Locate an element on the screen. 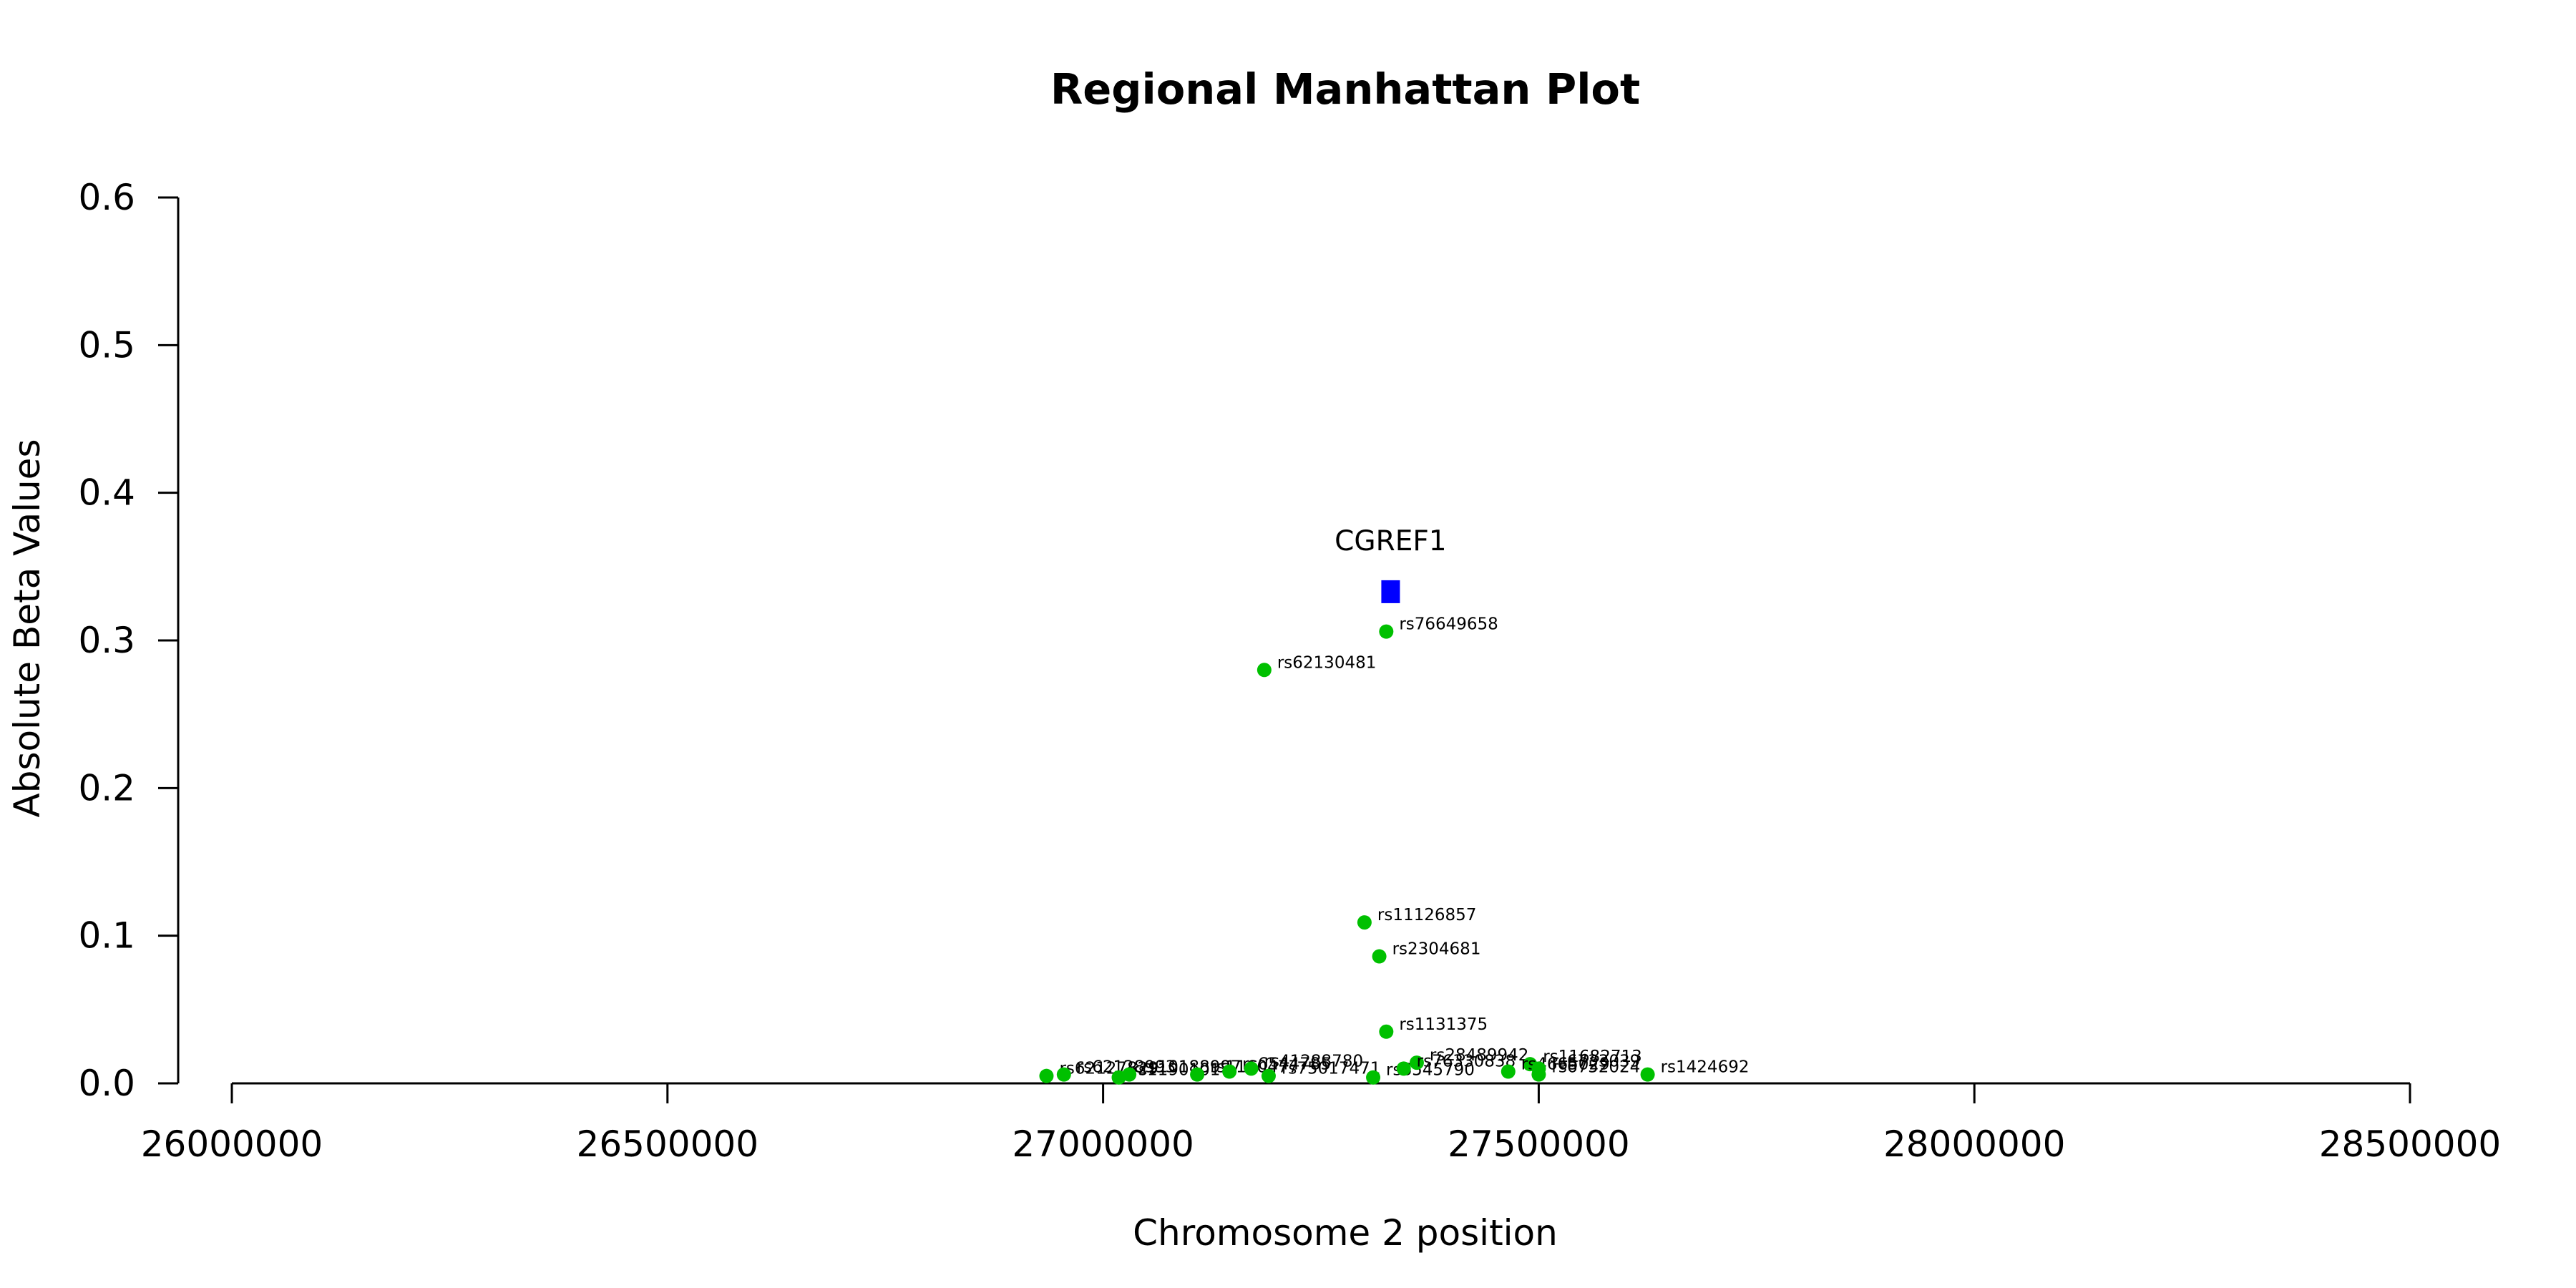  gene-label: CGREF1 is located at coordinates (1390, 541).